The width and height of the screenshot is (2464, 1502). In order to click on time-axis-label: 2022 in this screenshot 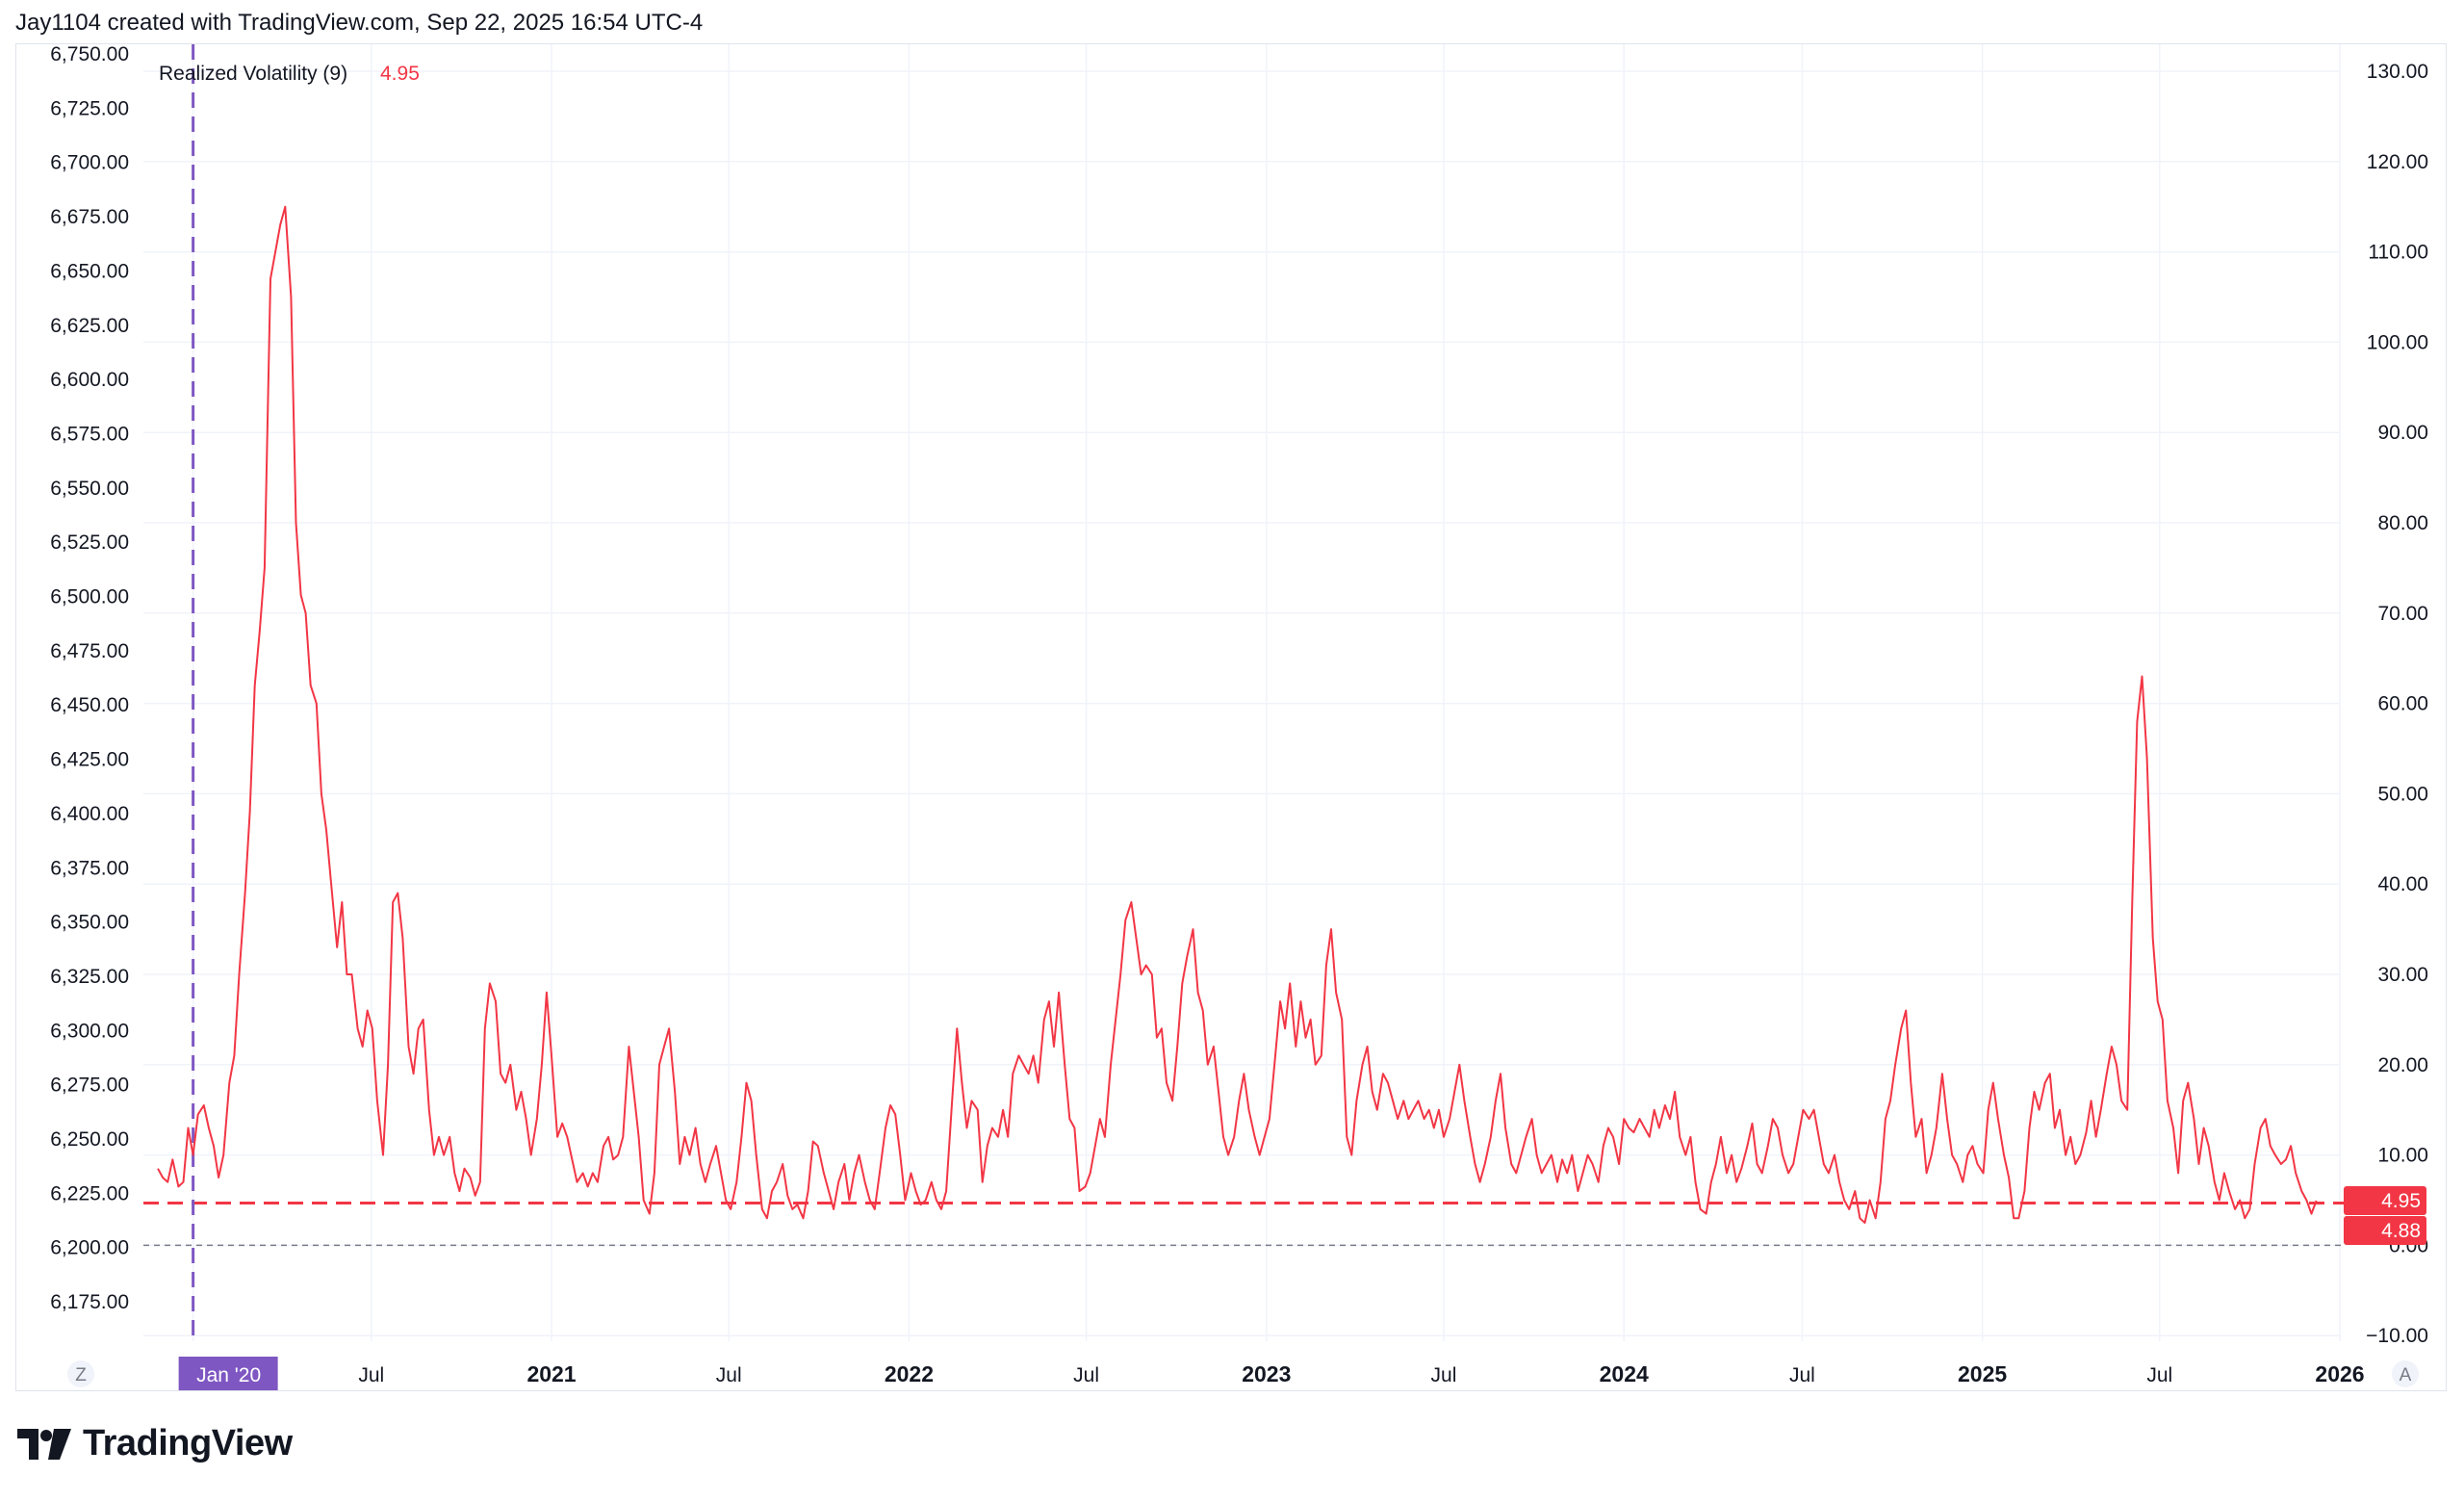, I will do `click(909, 1373)`.